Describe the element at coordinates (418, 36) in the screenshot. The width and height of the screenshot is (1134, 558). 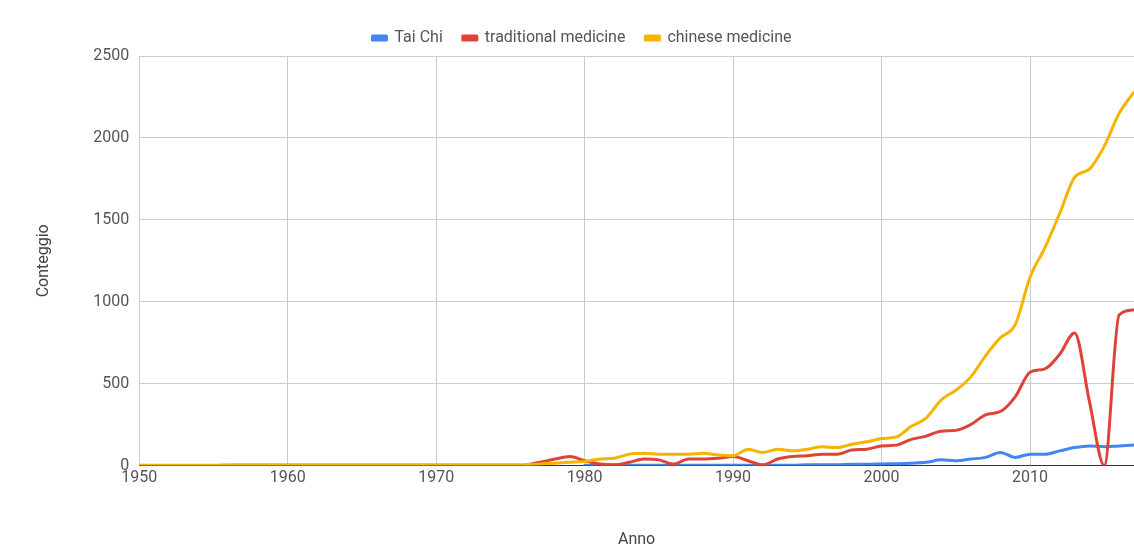
I see `legend-label: Tai Chi` at that location.